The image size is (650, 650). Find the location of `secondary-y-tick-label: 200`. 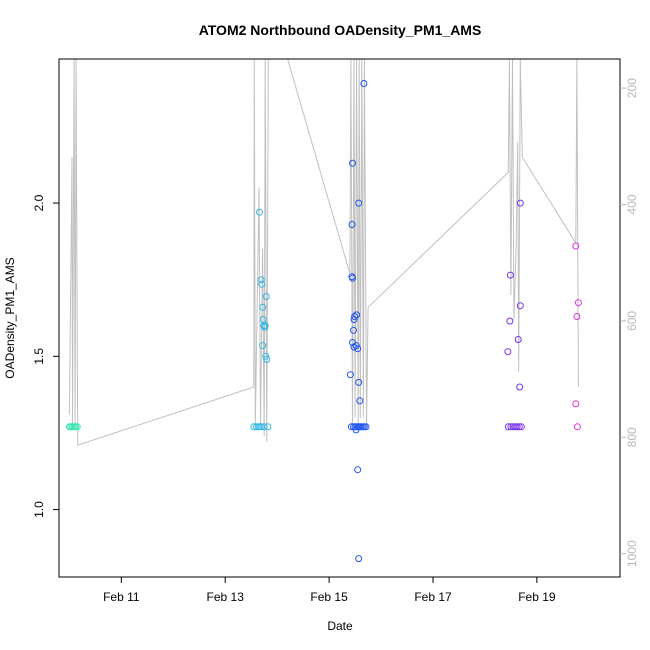

secondary-y-tick-label: 200 is located at coordinates (632, 88).